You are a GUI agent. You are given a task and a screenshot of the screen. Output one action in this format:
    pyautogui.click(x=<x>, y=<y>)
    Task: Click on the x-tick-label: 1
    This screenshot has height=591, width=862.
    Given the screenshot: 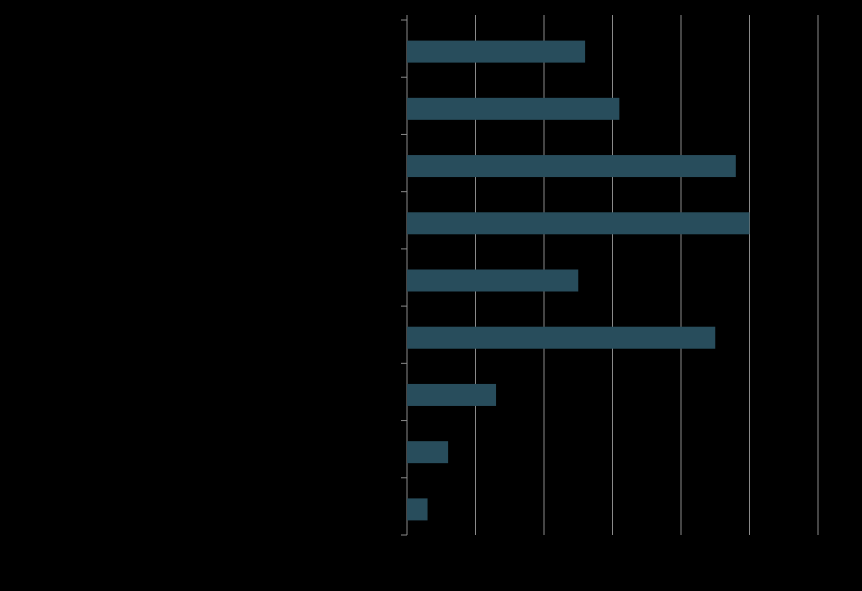 What is the action you would take?
    pyautogui.click(x=475, y=550)
    